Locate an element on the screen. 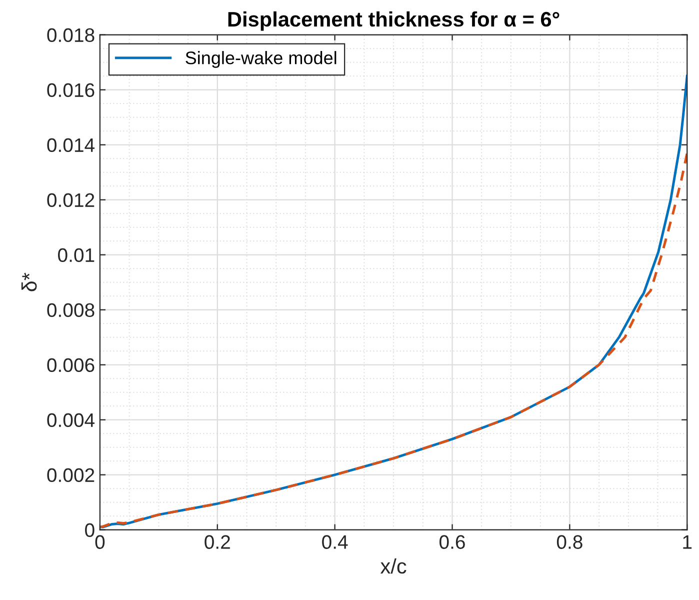  x-tick-label: 0.8 is located at coordinates (569, 542).